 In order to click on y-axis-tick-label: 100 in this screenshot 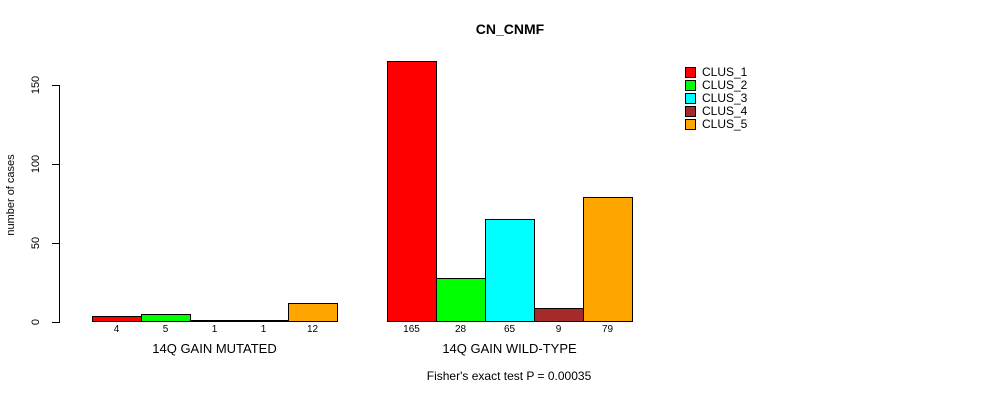, I will do `click(36, 164)`.